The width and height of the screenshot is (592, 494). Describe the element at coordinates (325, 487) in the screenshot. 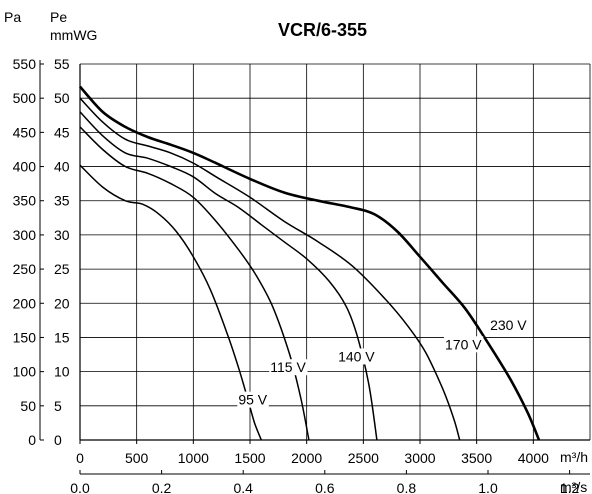

I see `m3s-tick-label: 0.6` at that location.